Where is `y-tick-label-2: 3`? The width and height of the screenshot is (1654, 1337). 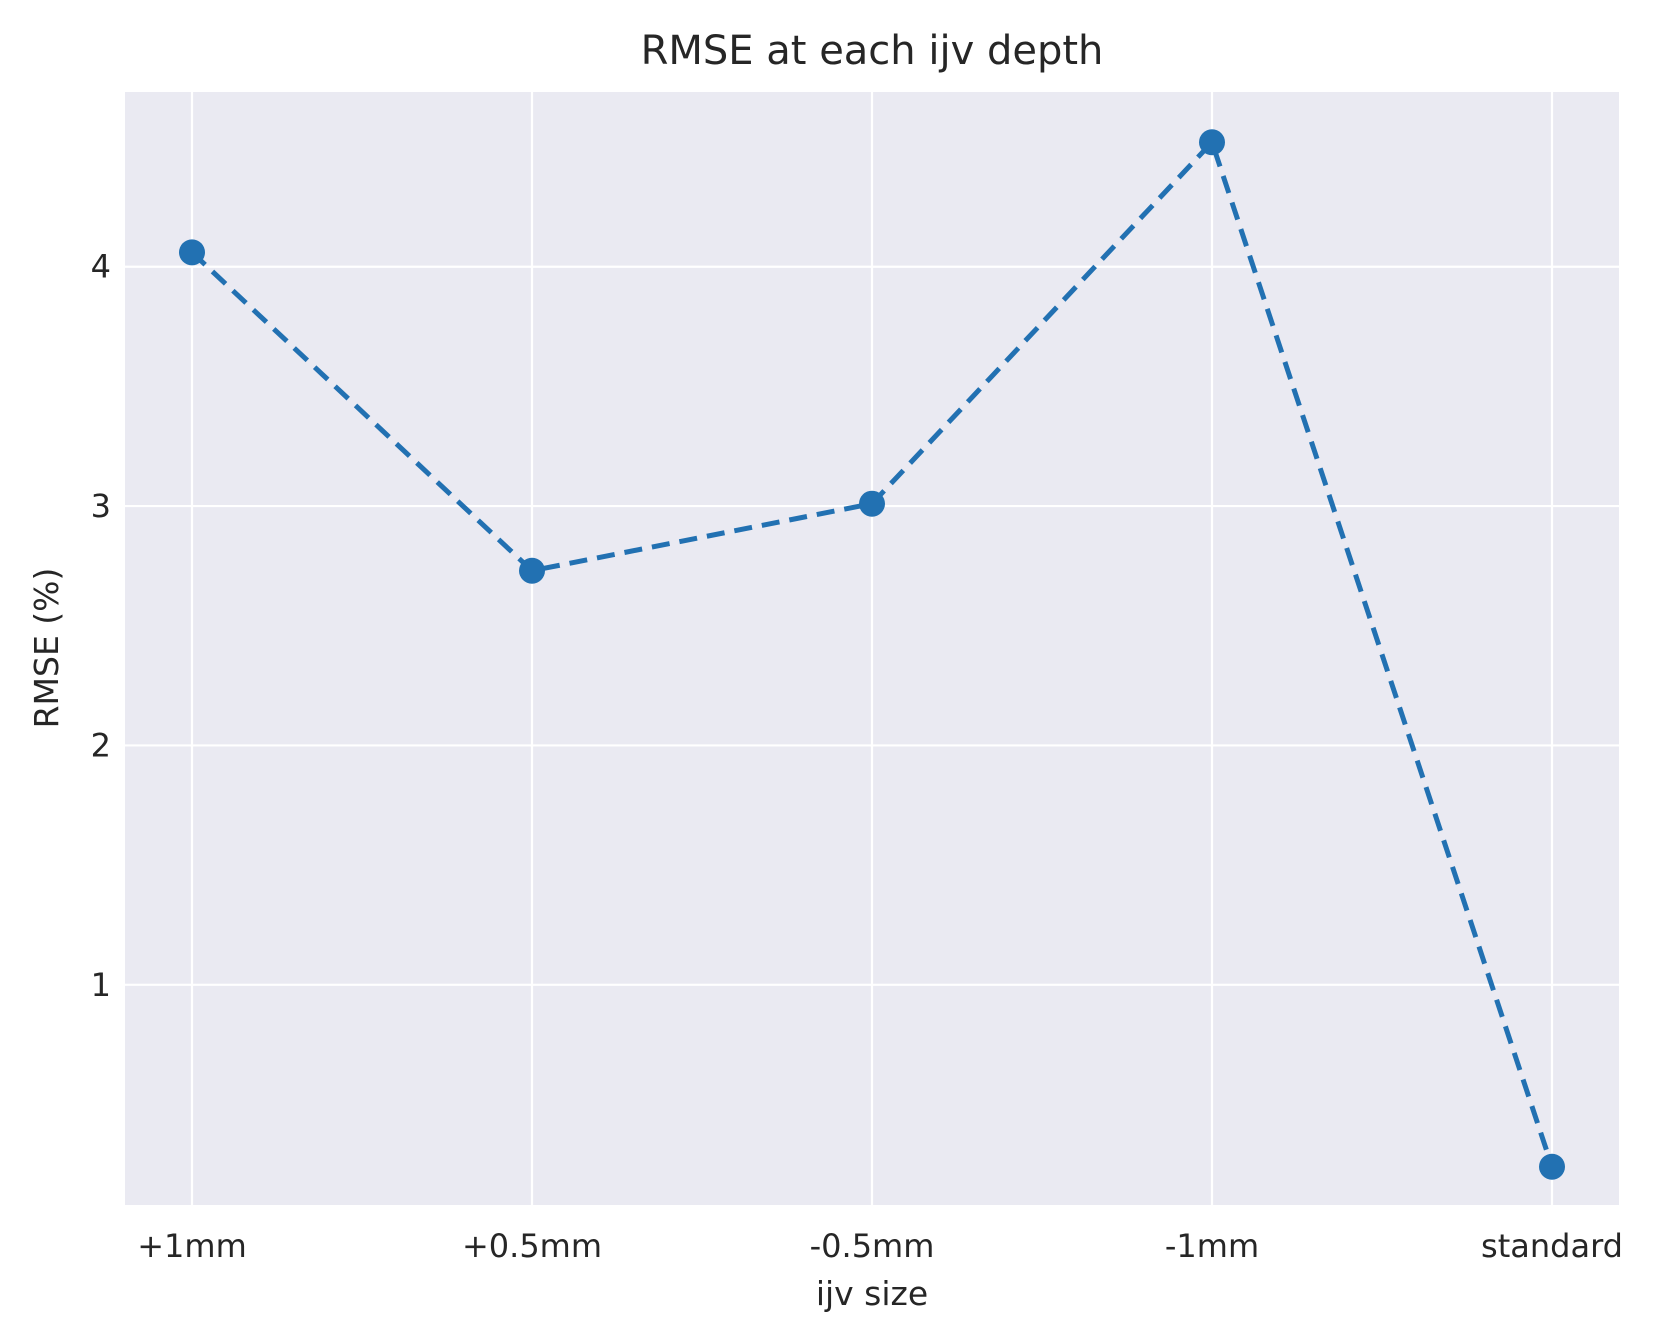
y-tick-label-2: 3 is located at coordinates (101, 506).